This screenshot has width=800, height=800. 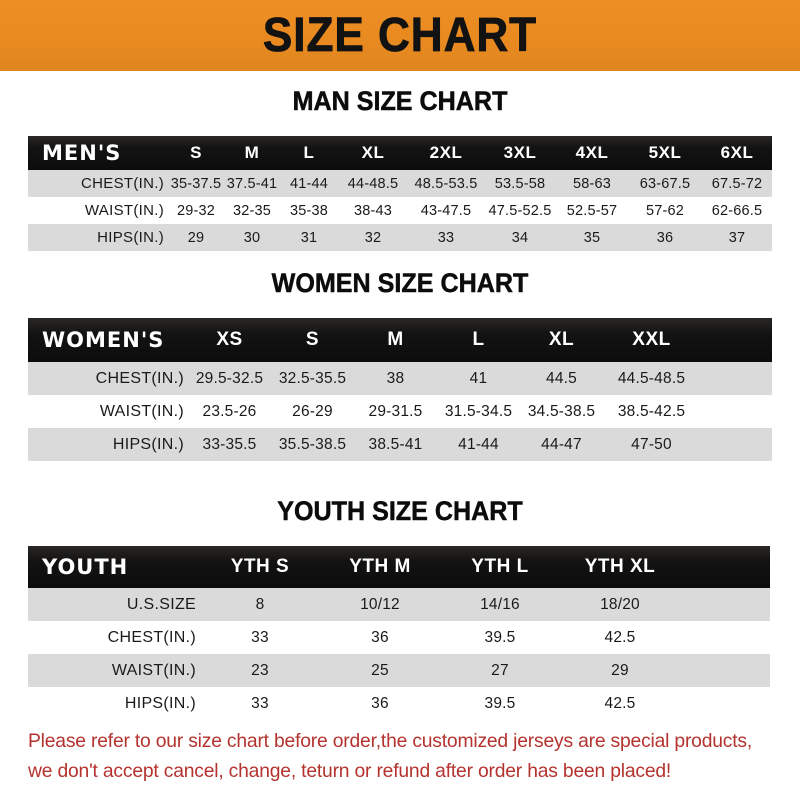 I want to click on row-label: U.S.SIZE, so click(x=161, y=604).